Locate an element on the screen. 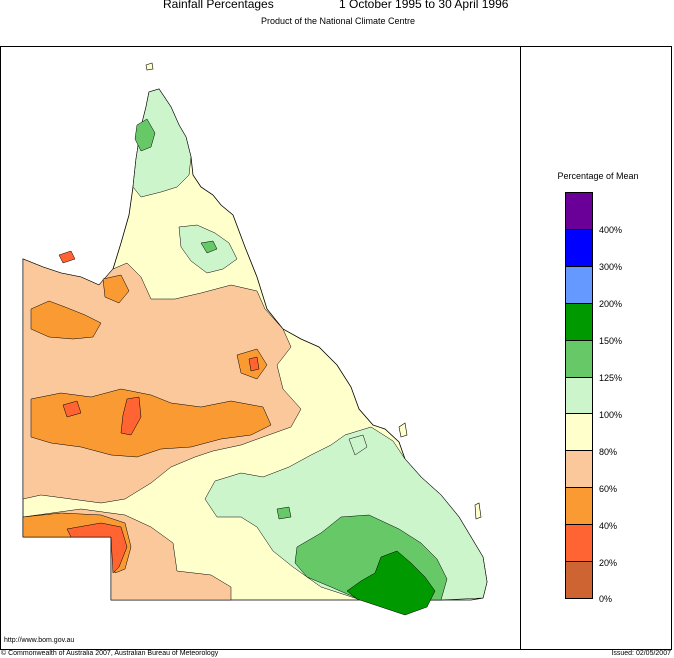 This screenshot has height=658, width=674. legend-color-bar is located at coordinates (579, 395).